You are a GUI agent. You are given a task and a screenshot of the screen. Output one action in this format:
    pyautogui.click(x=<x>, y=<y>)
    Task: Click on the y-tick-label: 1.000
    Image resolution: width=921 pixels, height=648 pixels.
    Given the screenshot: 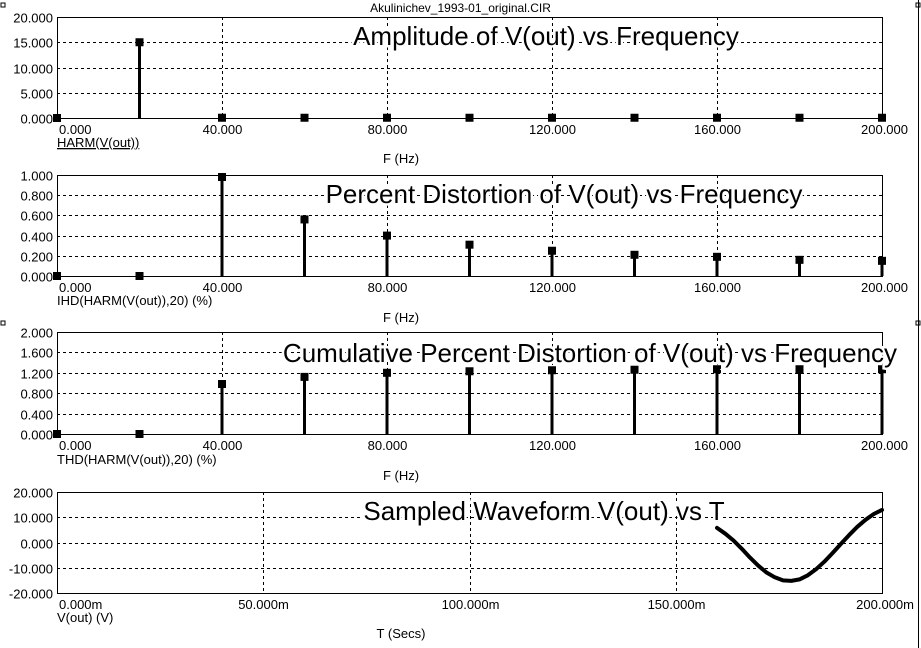 What is the action you would take?
    pyautogui.click(x=36, y=176)
    